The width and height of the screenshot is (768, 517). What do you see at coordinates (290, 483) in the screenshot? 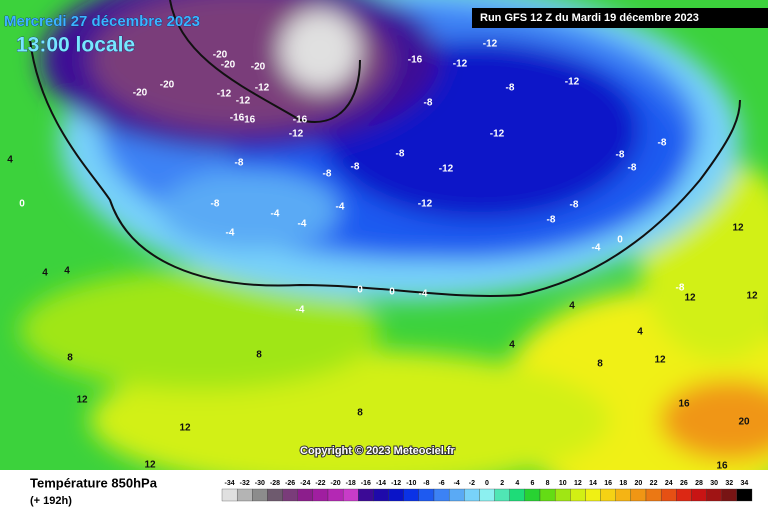
I see `scale-label: -26` at bounding box center [290, 483].